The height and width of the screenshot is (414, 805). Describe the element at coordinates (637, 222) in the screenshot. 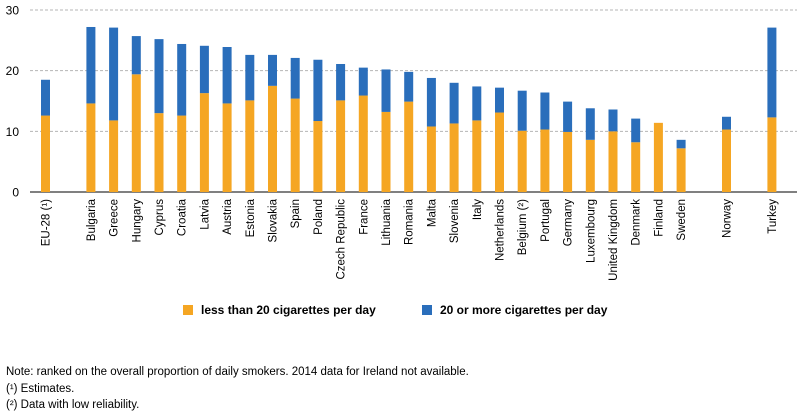

I see `x-tick-label: Denmark` at that location.